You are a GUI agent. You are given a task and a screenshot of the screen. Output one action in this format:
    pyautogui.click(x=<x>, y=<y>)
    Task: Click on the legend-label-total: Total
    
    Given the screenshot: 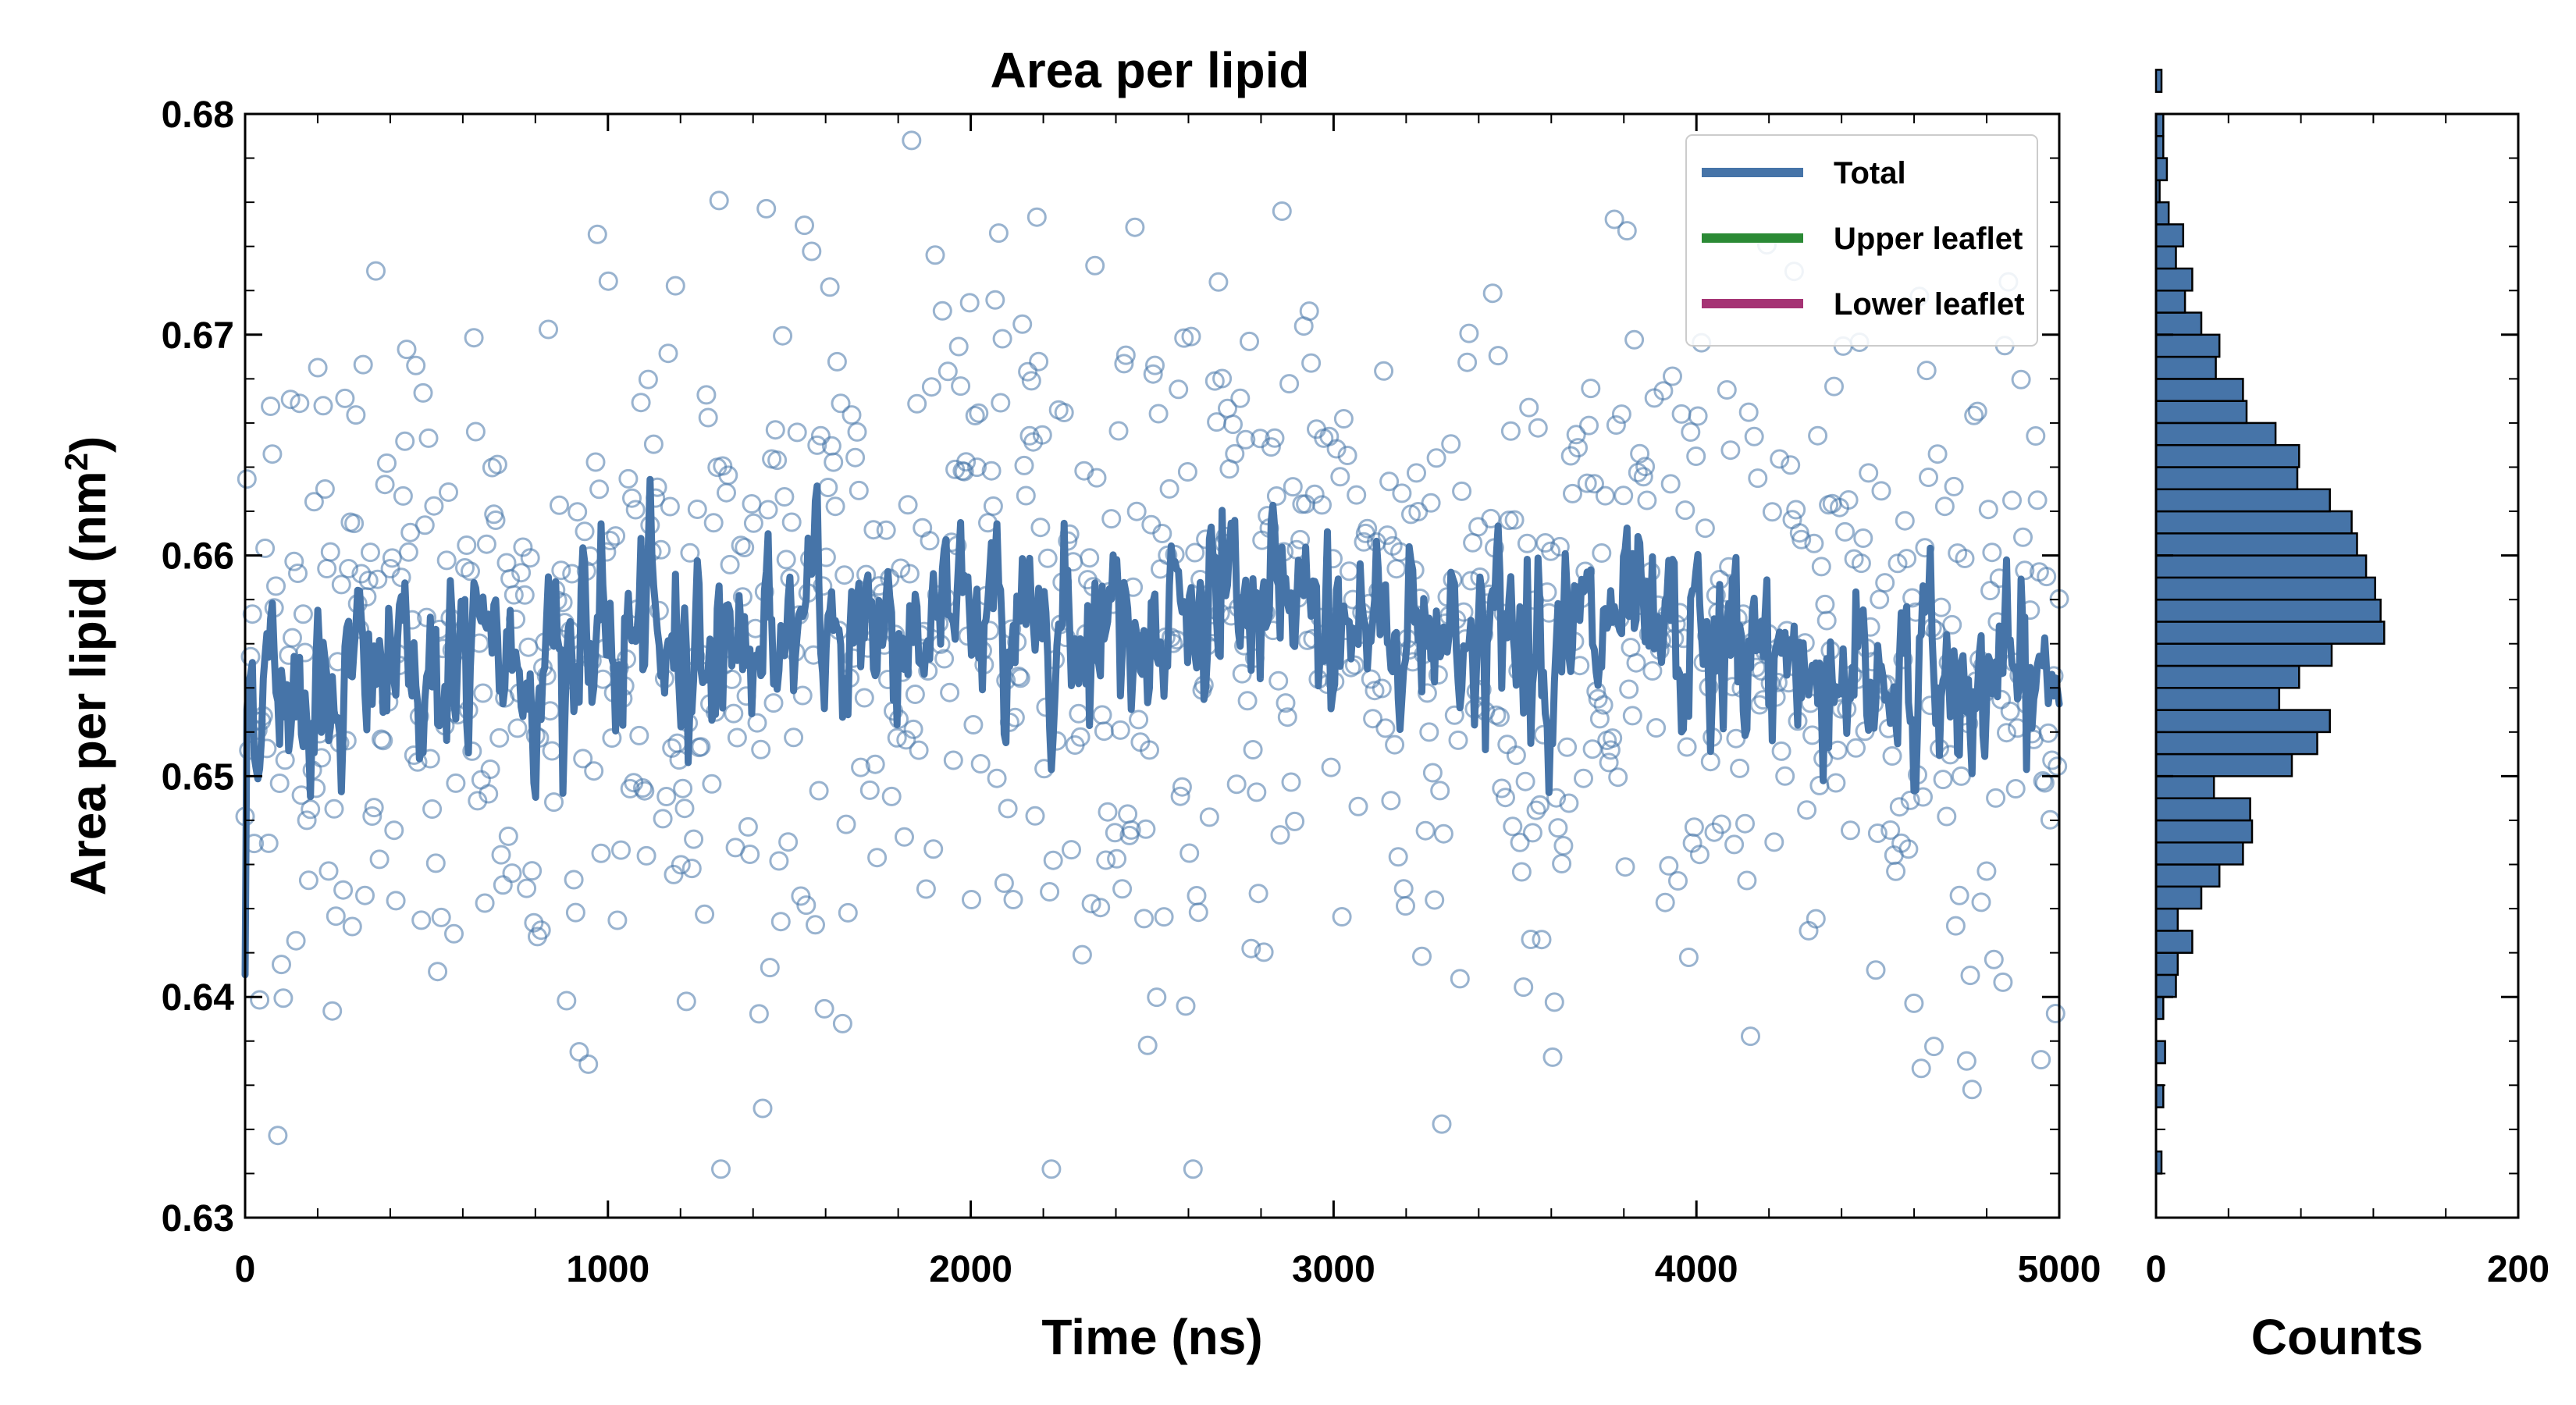 What is the action you would take?
    pyautogui.click(x=1870, y=173)
    